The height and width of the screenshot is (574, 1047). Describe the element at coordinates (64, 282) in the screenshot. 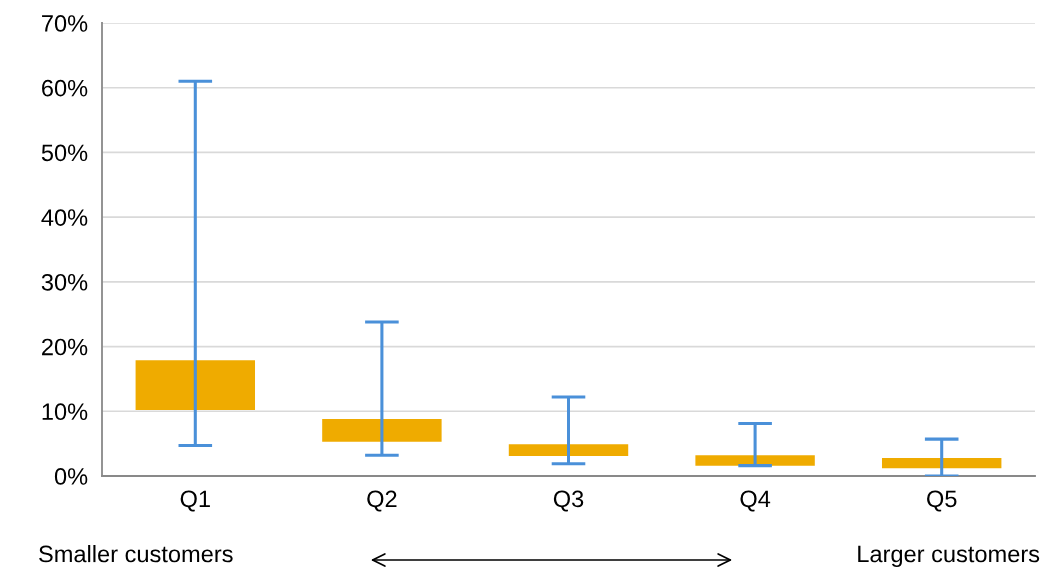

I see `y-tick-label: 30%` at that location.